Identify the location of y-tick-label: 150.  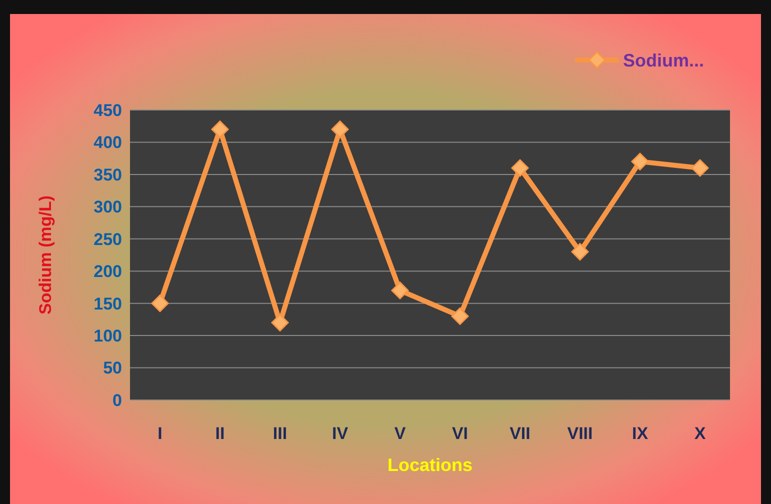
(108, 304).